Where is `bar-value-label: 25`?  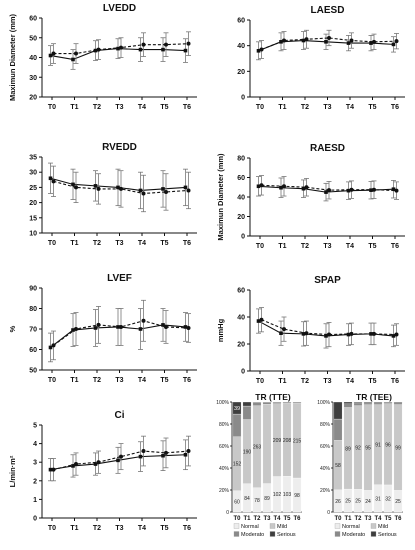 bar-value-label: 25 is located at coordinates (358, 502).